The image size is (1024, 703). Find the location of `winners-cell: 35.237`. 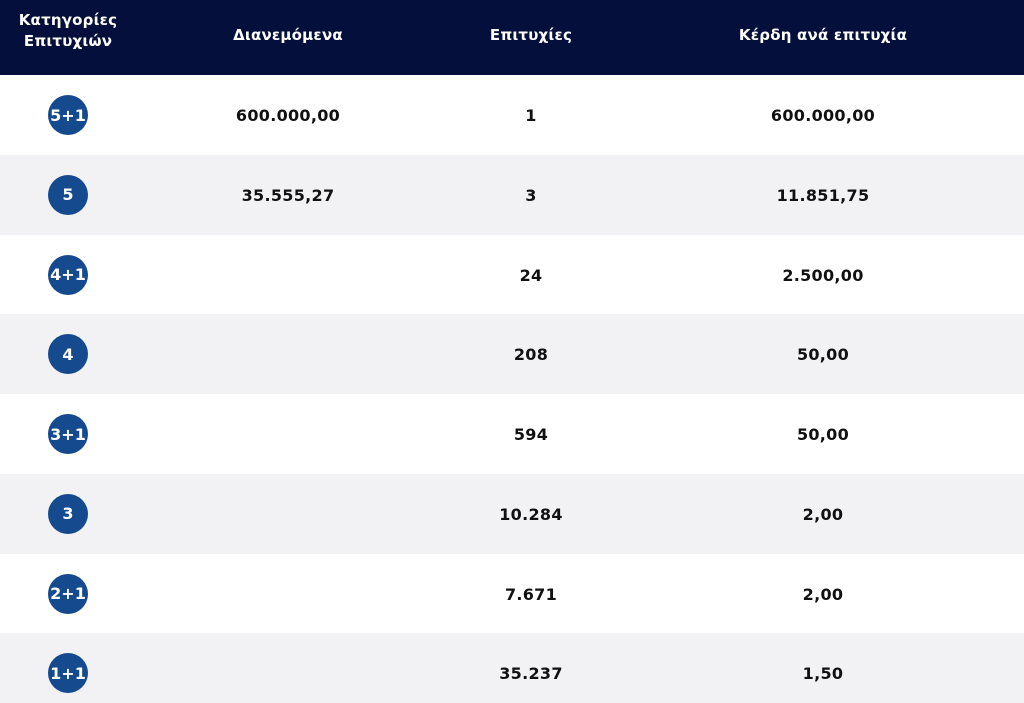

winners-cell: 35.237 is located at coordinates (531, 674).